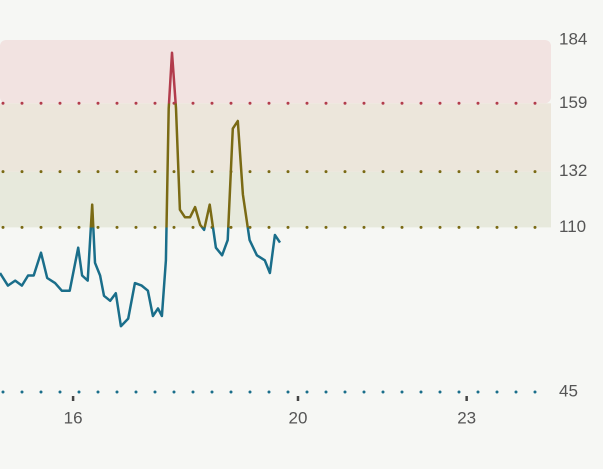  What do you see at coordinates (568, 390) in the screenshot?
I see `y-tick-label: 45` at bounding box center [568, 390].